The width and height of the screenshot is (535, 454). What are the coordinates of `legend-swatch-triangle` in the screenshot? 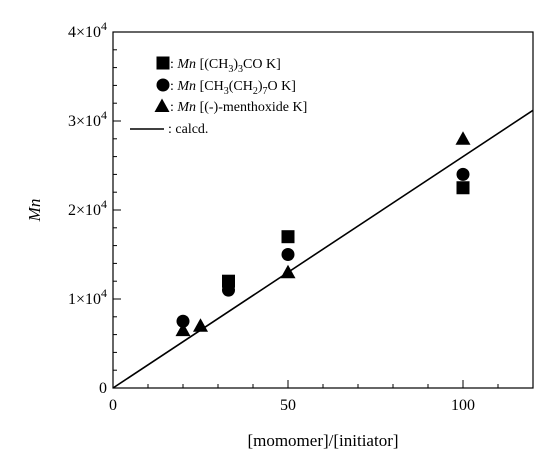 It's located at (162, 105).